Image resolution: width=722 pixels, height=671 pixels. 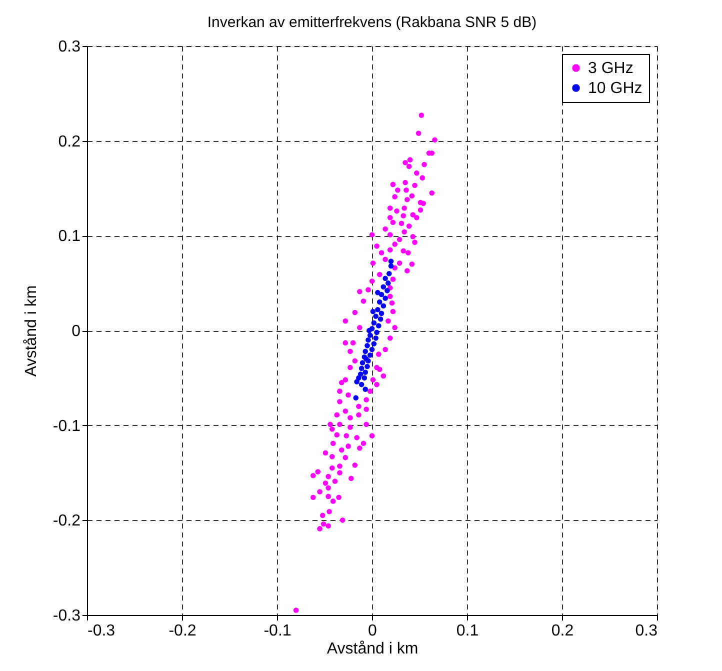 I want to click on legend-label: 3 GHz, so click(x=611, y=68).